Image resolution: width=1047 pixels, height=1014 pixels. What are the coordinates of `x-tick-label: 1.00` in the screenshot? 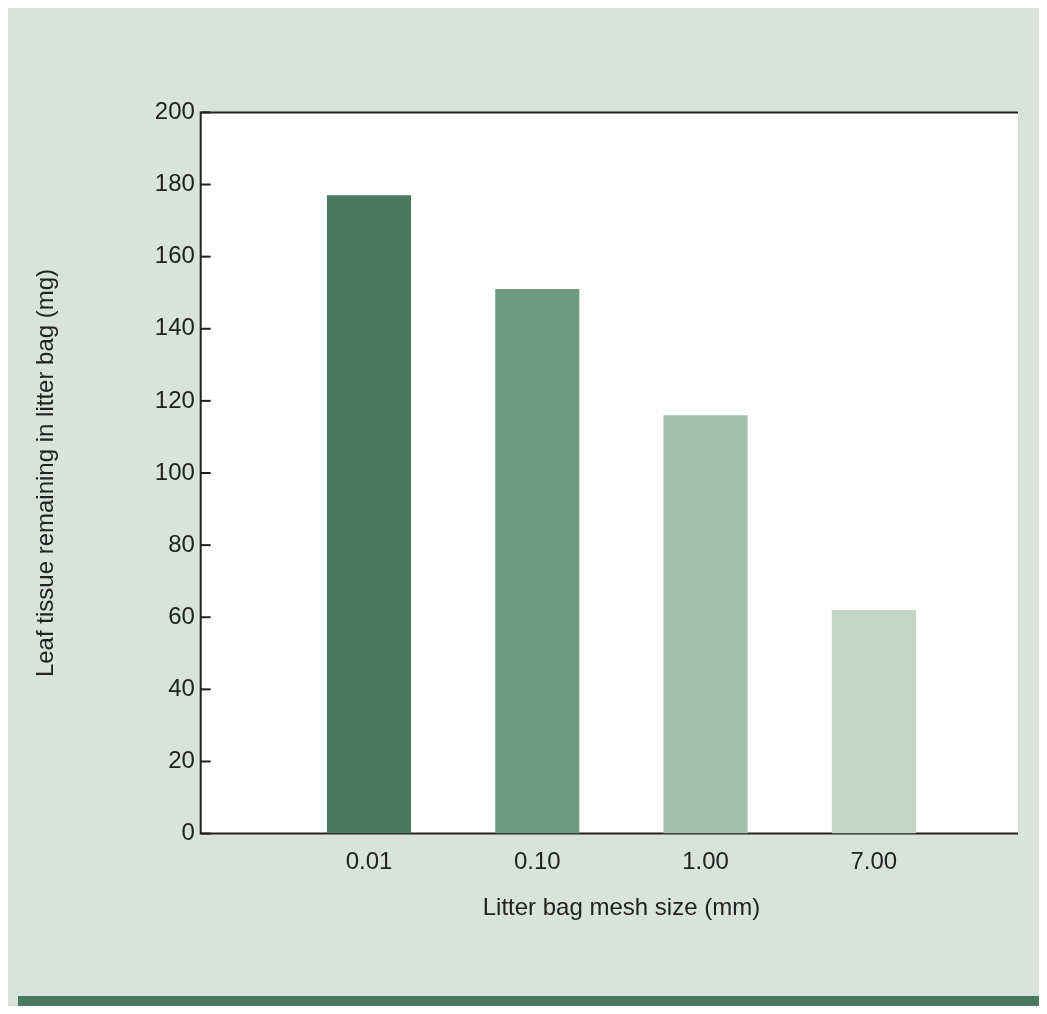 It's located at (705, 860).